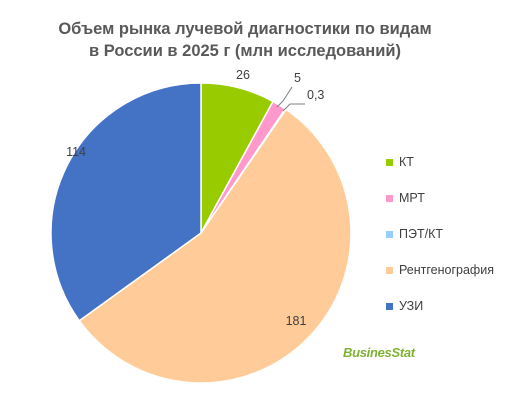 The height and width of the screenshot is (408, 530). I want to click on data-label-4: 114, so click(76, 152).